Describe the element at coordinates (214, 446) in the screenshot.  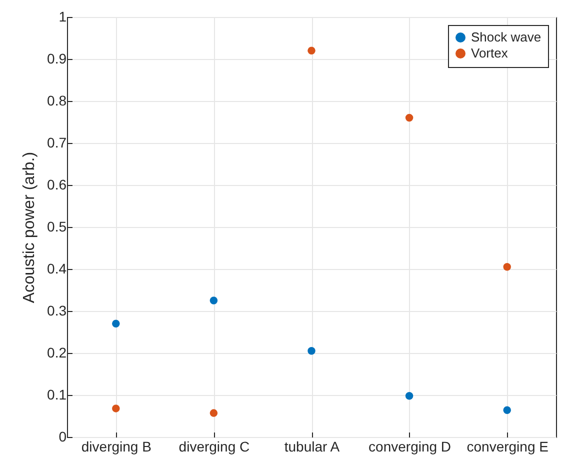
I see `x-tick-label: diverging C` at that location.